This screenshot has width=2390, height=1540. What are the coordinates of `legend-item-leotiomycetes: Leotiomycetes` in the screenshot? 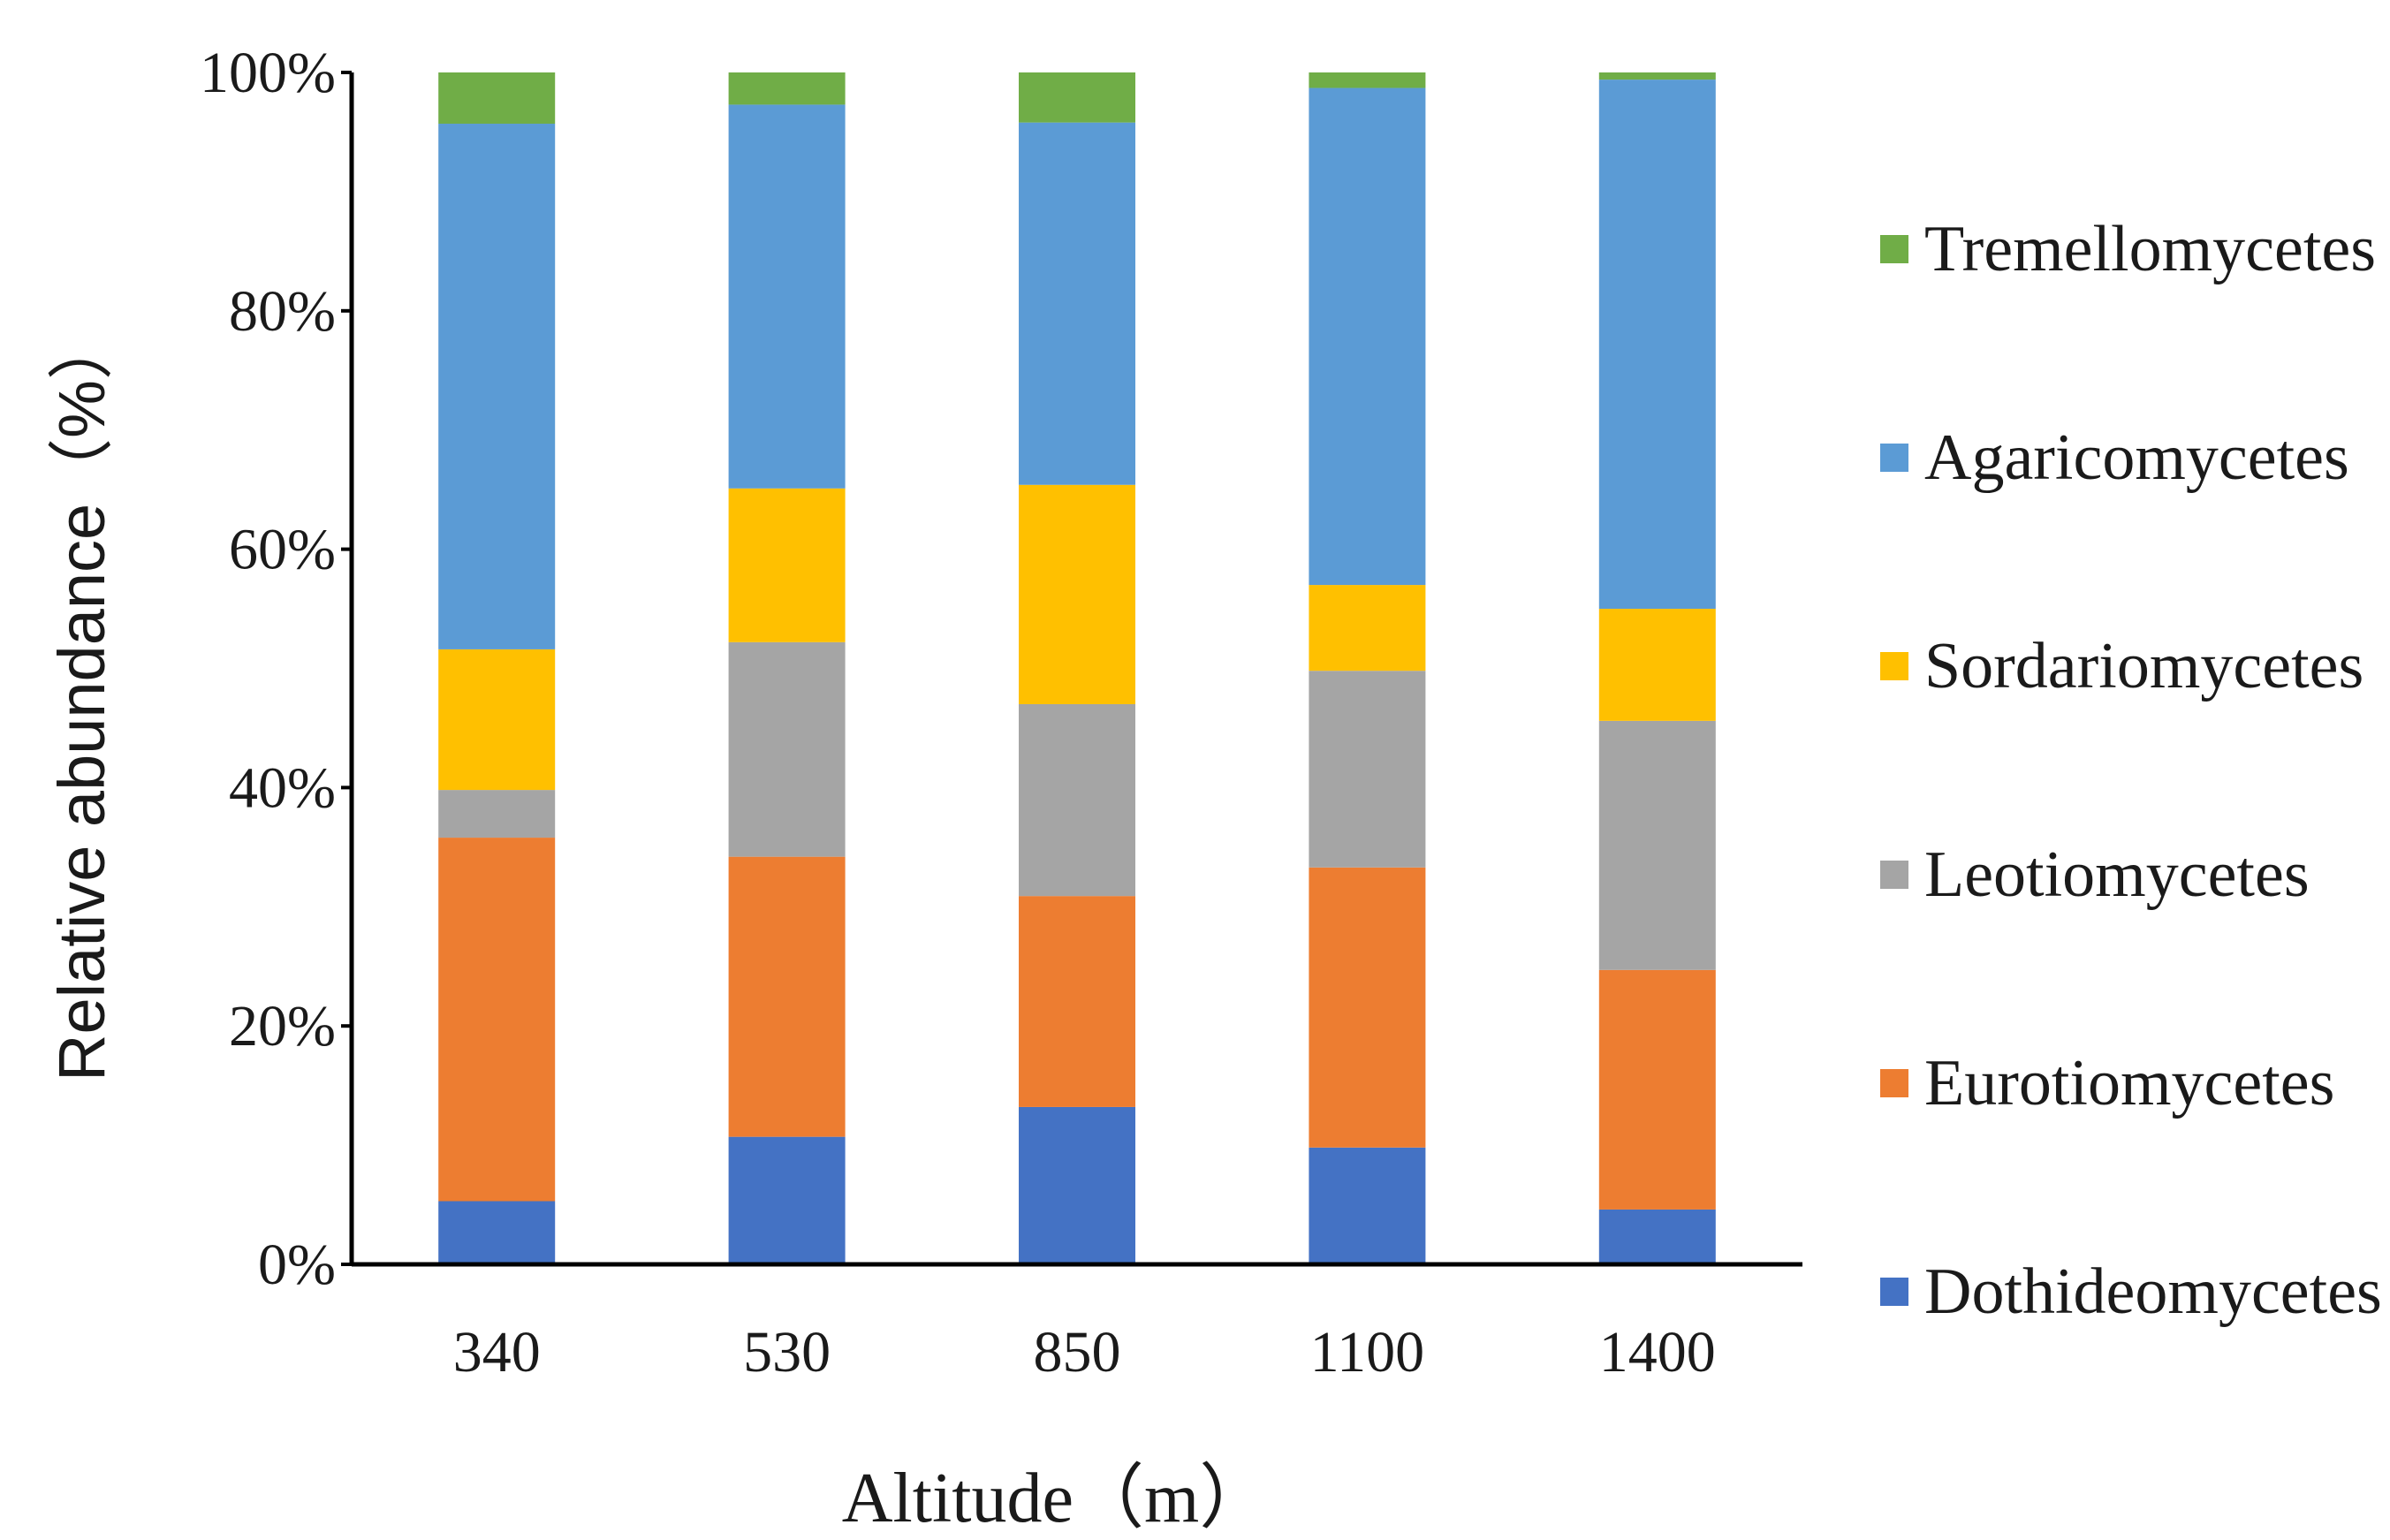 It's located at (2095, 874).